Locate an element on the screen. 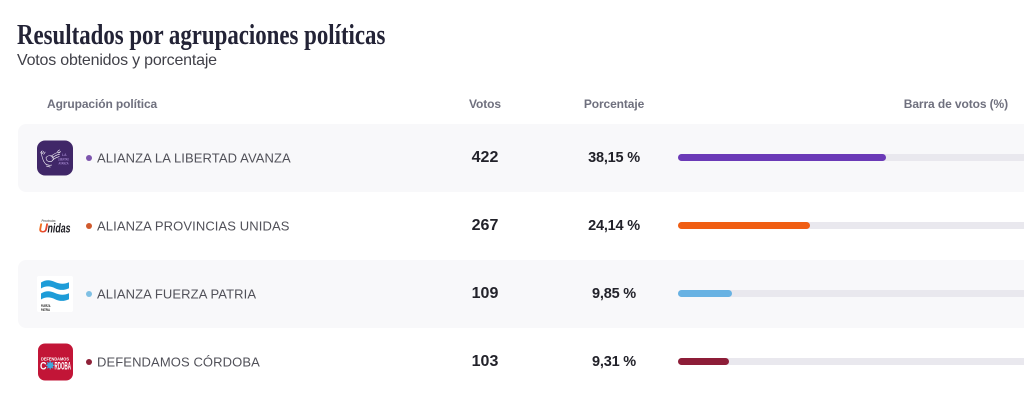  svg-text: U is located at coordinates (44, 228).